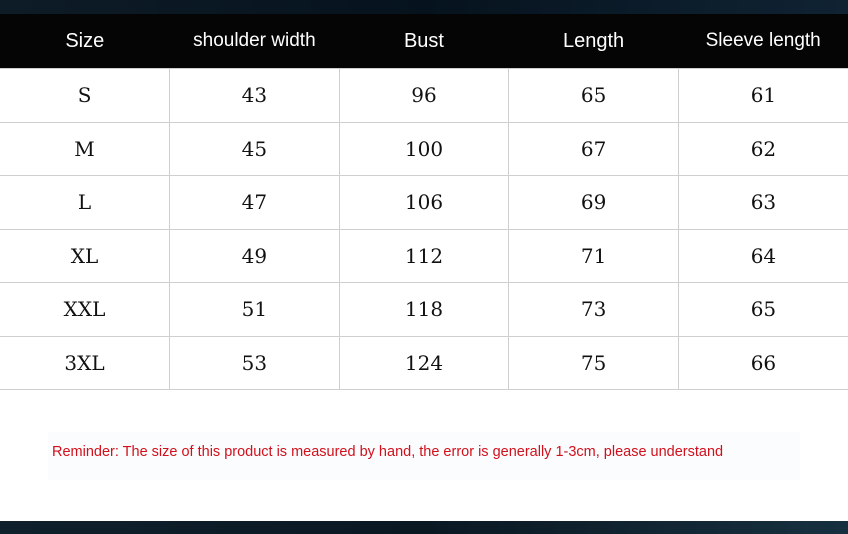 The image size is (848, 534). Describe the element at coordinates (85, 148) in the screenshot. I see `cell-size: M` at that location.